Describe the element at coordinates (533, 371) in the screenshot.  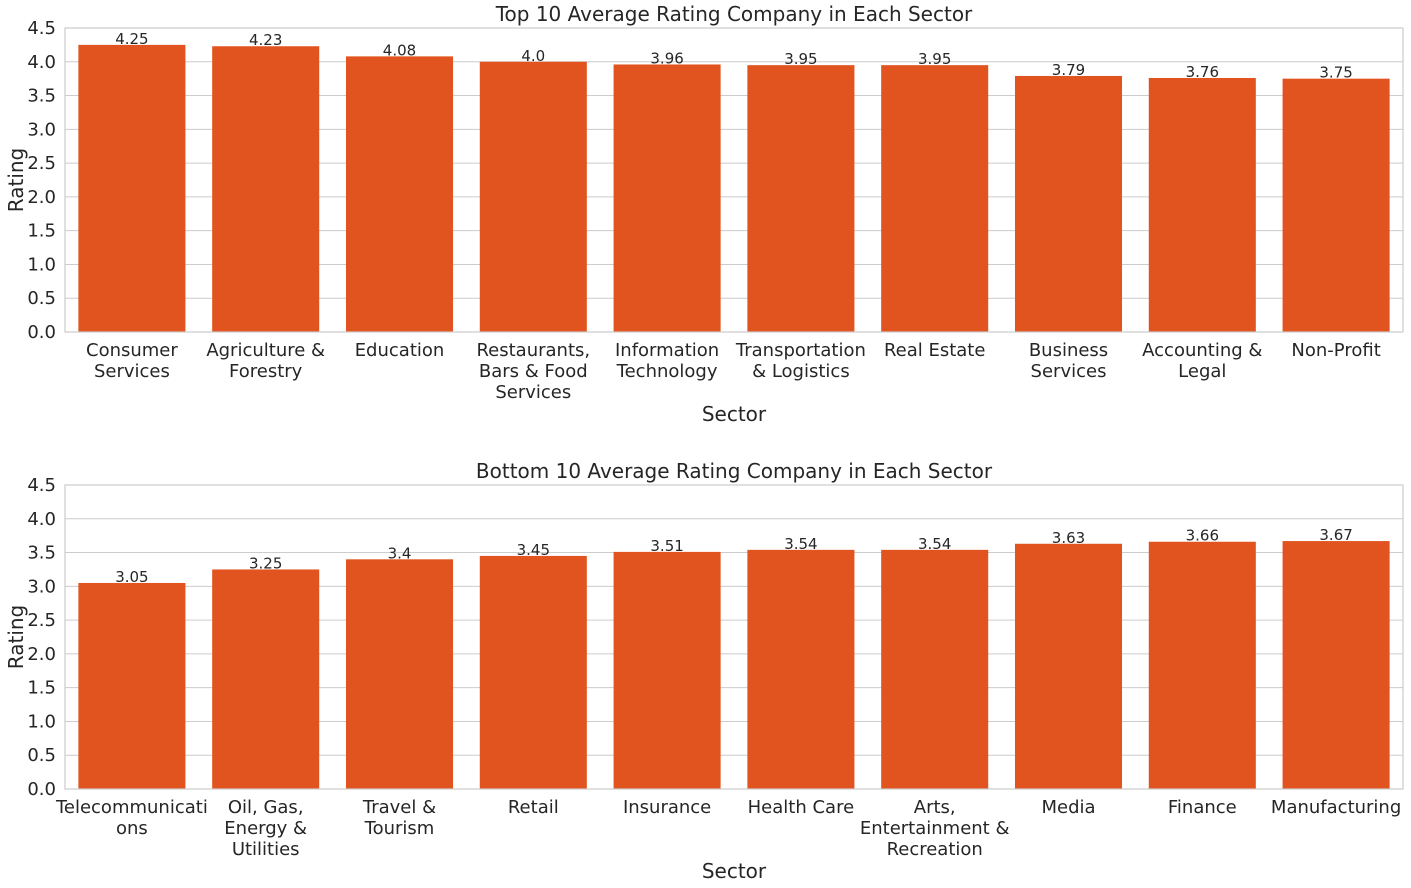
I see `x-tick-label: Restaurants, Bars & Food Services` at that location.